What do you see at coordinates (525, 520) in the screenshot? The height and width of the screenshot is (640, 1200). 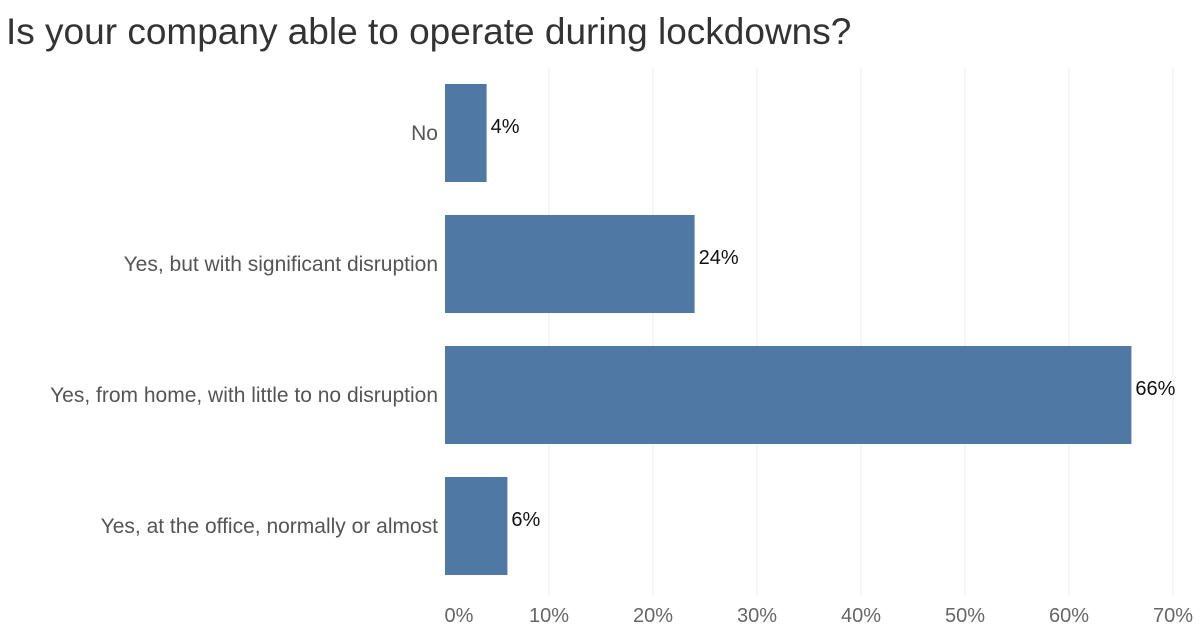 I see `data-label: 6%` at bounding box center [525, 520].